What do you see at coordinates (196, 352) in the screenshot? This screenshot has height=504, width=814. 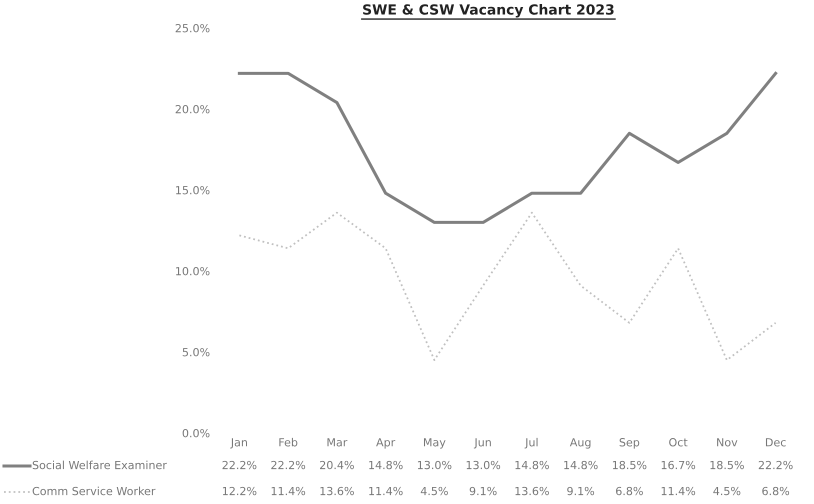 I see `y-tick-label: 5.0%` at bounding box center [196, 352].